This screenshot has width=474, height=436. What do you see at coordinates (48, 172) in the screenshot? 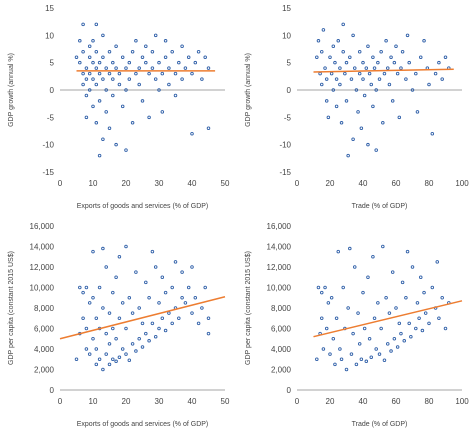
I see `y-tick-label: -15` at bounding box center [48, 172].